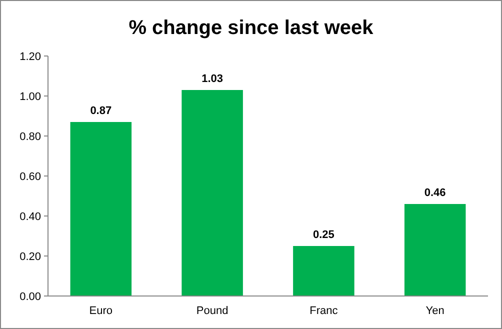 The image size is (502, 329). I want to click on x-tick-label: Franc, so click(324, 311).